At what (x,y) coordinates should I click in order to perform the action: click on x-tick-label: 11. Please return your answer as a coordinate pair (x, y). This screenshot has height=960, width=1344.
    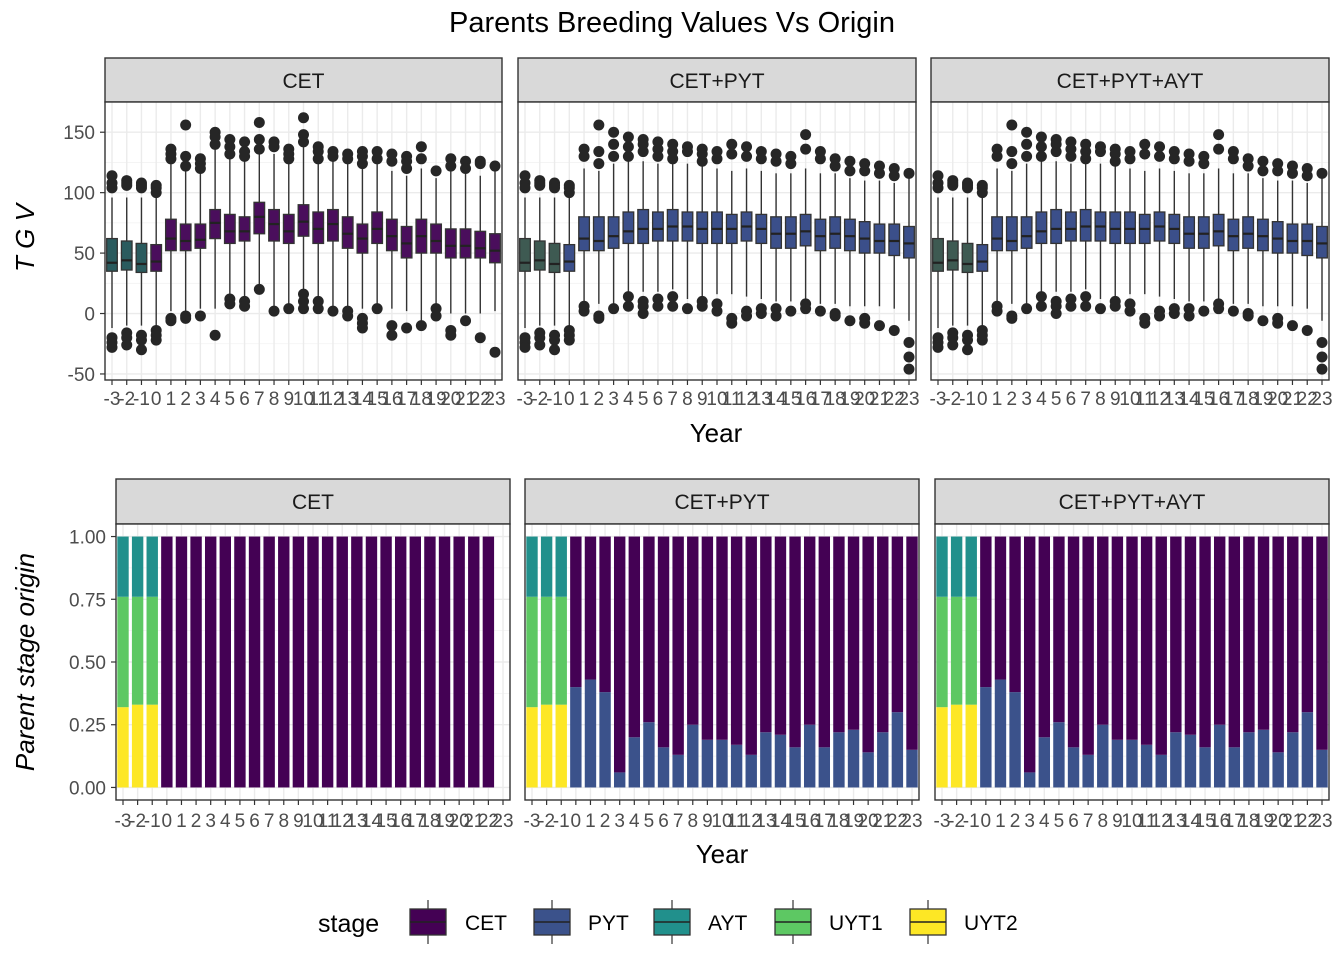
    Looking at the image, I should click on (1145, 399).